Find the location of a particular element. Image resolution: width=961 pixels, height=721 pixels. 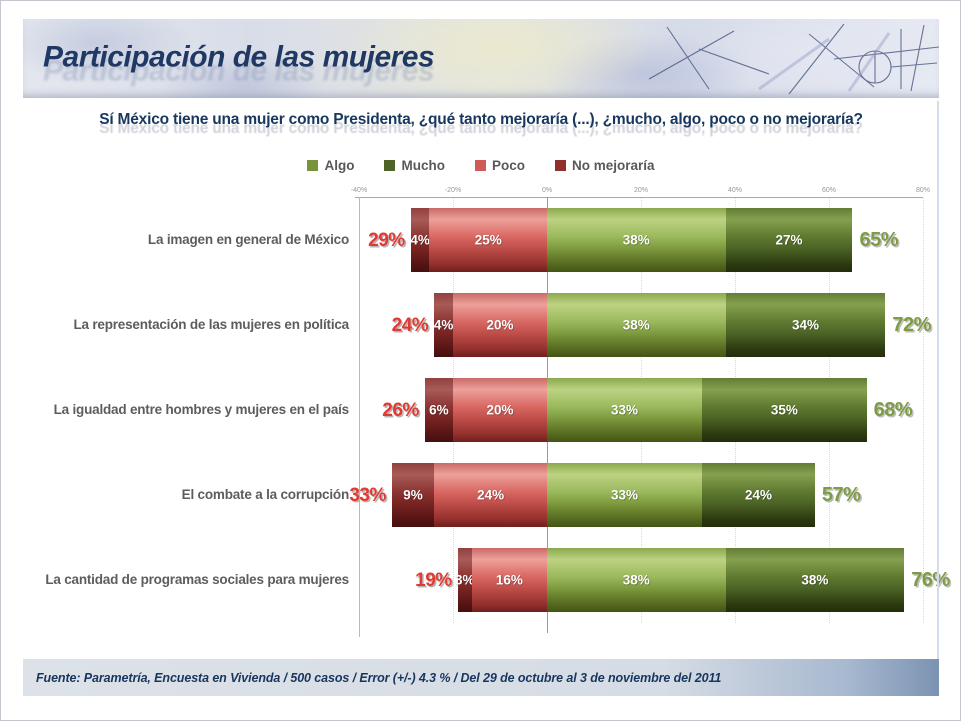

legend-label: Poco is located at coordinates (508, 165).